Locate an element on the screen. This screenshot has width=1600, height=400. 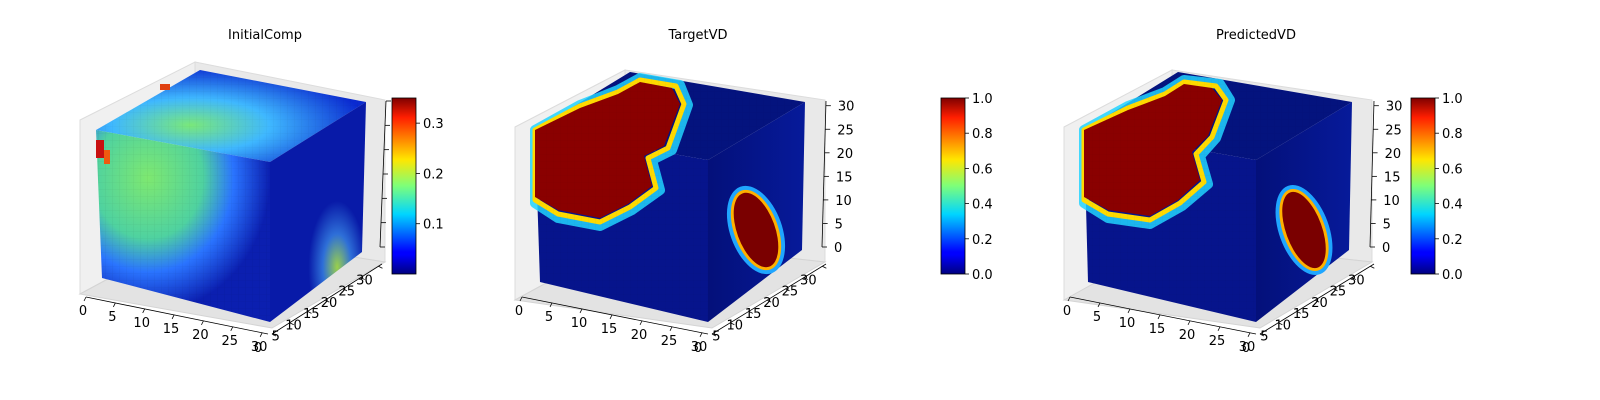
y-tick-label: 20 is located at coordinates (771, 303).